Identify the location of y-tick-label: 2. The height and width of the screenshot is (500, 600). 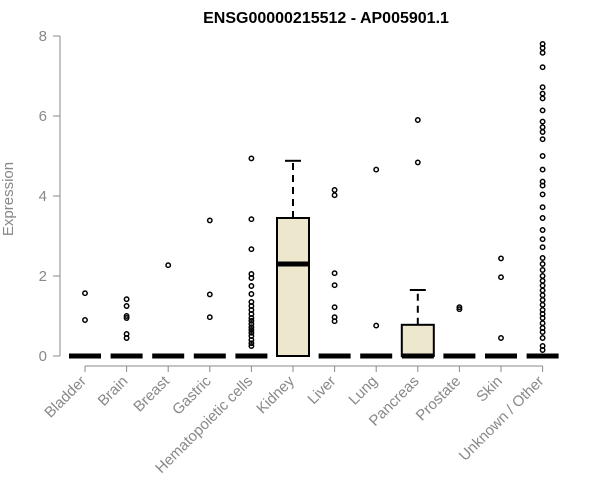
(43, 276).